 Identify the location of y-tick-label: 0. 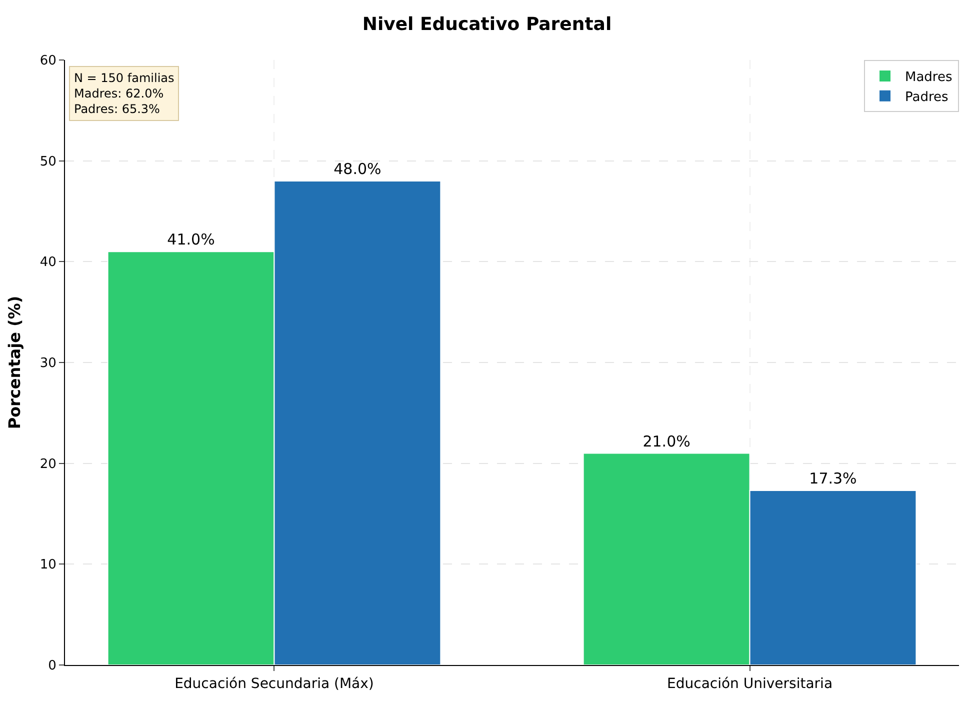
(52, 666).